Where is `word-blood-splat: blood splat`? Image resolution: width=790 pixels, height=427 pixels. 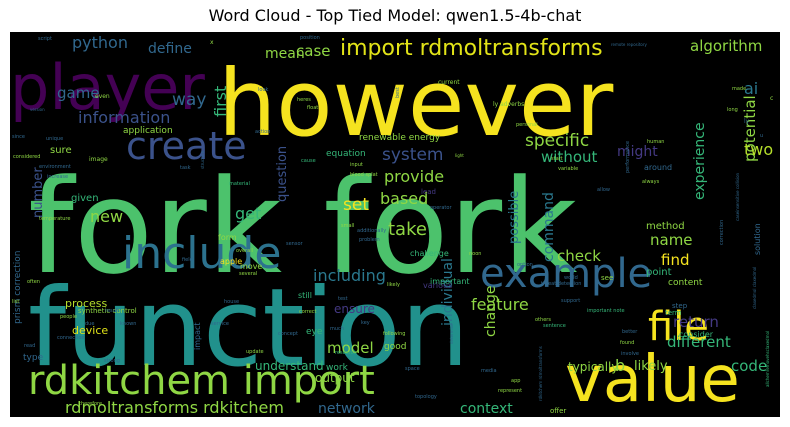 word-blood-splat: blood splat is located at coordinates (364, 175).